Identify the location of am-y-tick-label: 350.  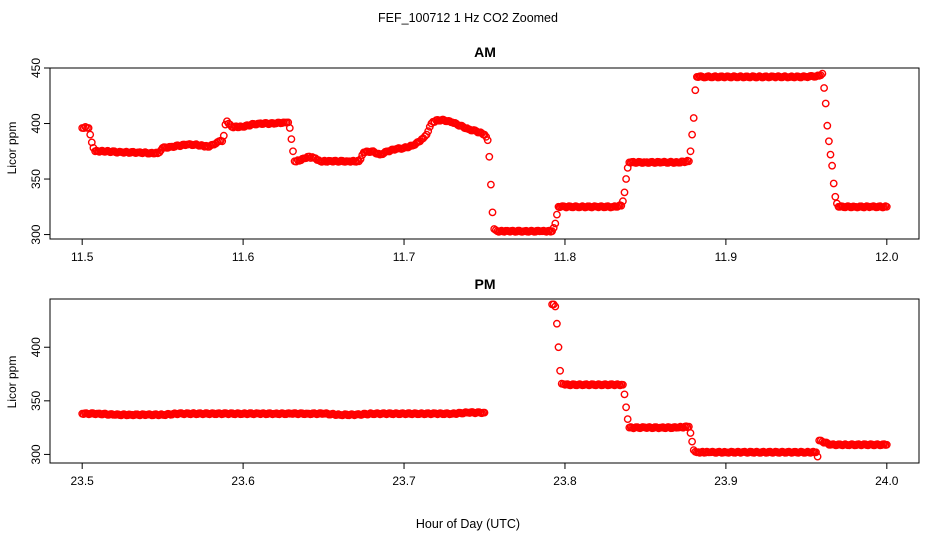
(36, 179).